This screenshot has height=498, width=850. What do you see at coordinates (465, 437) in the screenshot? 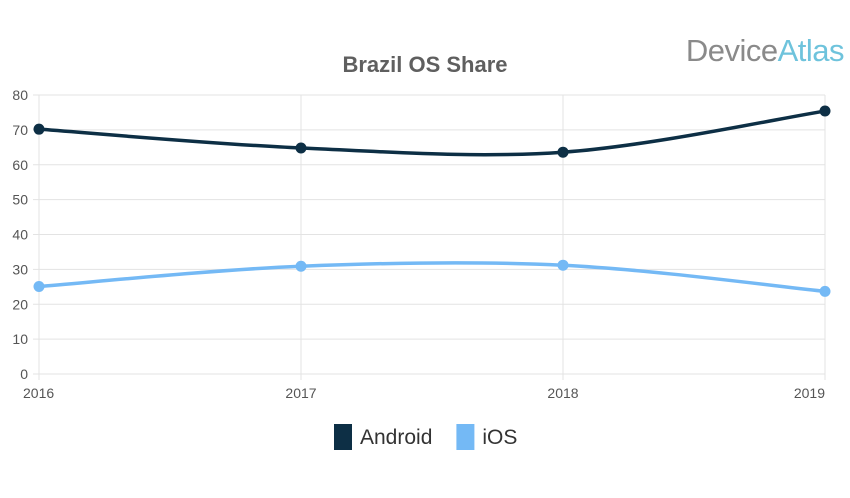
I see `legend-swatch-ios` at bounding box center [465, 437].